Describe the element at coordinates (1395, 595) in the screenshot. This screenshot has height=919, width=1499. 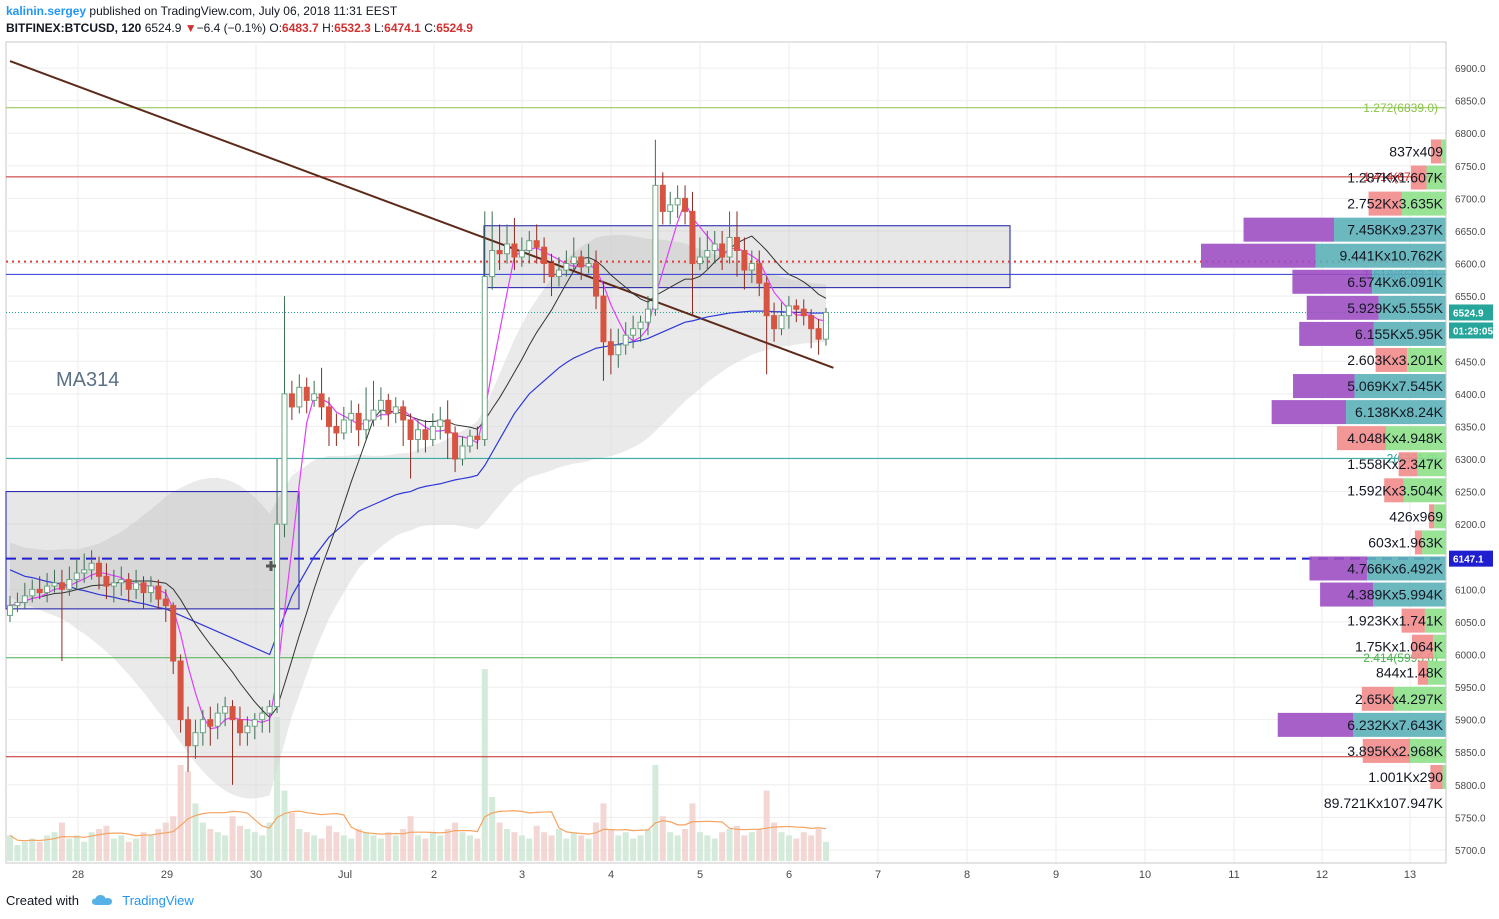
I see `profile-label: 4.389Kx5.994K` at that location.